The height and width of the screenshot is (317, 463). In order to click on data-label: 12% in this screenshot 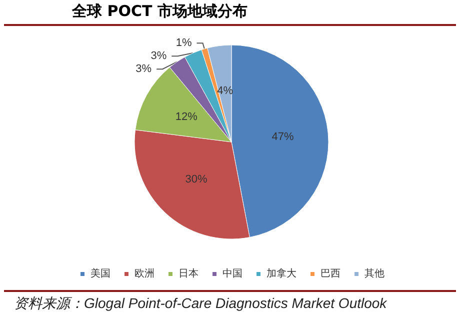, I will do `click(186, 117)`.